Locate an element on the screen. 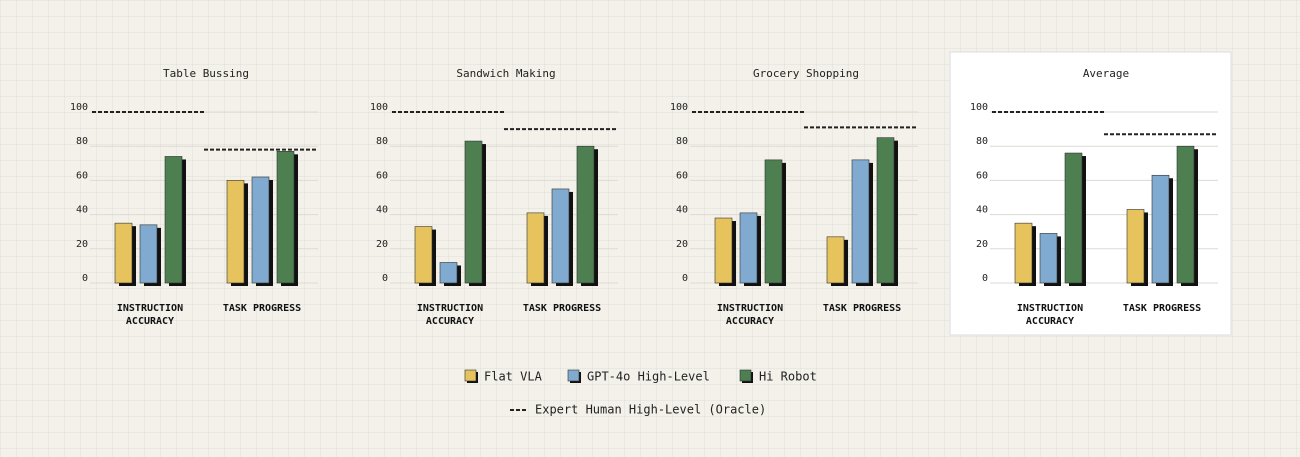  chart-title: Sandwich Making is located at coordinates (505, 73).